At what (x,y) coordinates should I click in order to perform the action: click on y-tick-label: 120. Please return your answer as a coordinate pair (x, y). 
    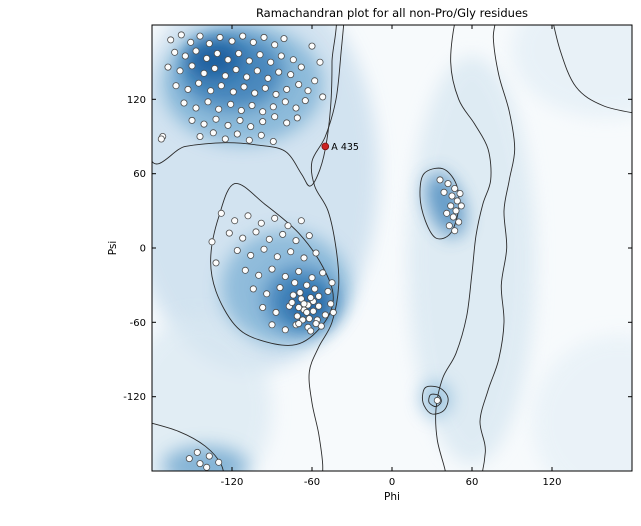
    Looking at the image, I should click on (136, 100).